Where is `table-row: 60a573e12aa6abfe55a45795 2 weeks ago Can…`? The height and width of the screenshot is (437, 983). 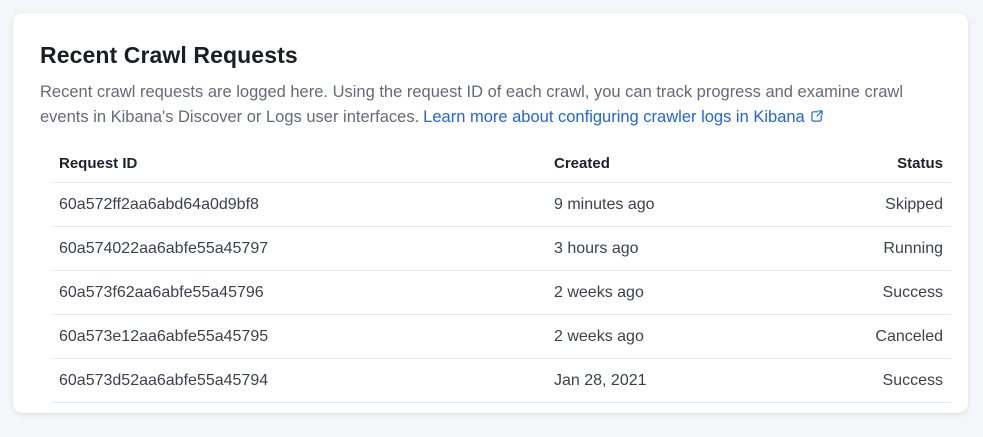 table-row: 60a573e12aa6abfe55a45795 2 weeks ago Can… is located at coordinates (501, 336).